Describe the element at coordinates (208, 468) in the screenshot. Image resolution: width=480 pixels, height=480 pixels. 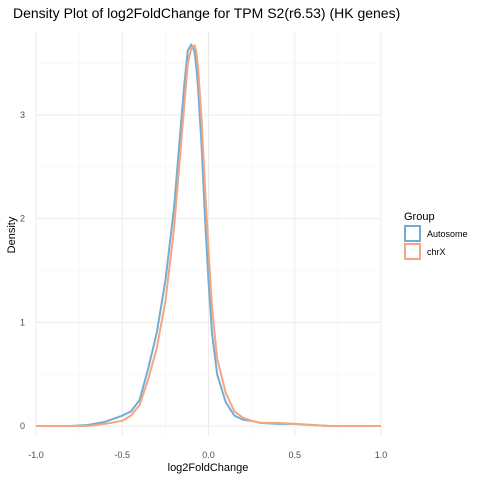
I see `x-axis-label: log2FoldChange` at that location.